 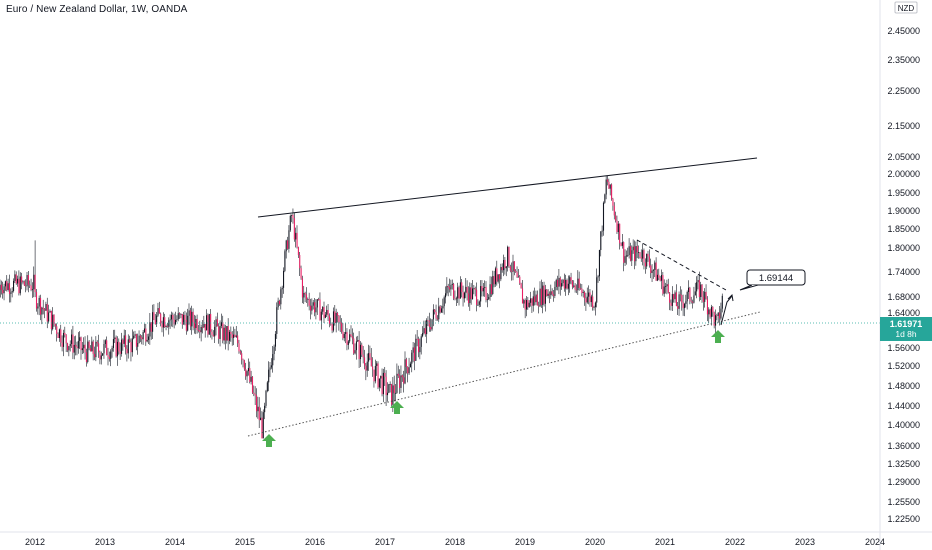 What do you see at coordinates (903, 193) in the screenshot?
I see `price-tick-label: 1.95000` at bounding box center [903, 193].